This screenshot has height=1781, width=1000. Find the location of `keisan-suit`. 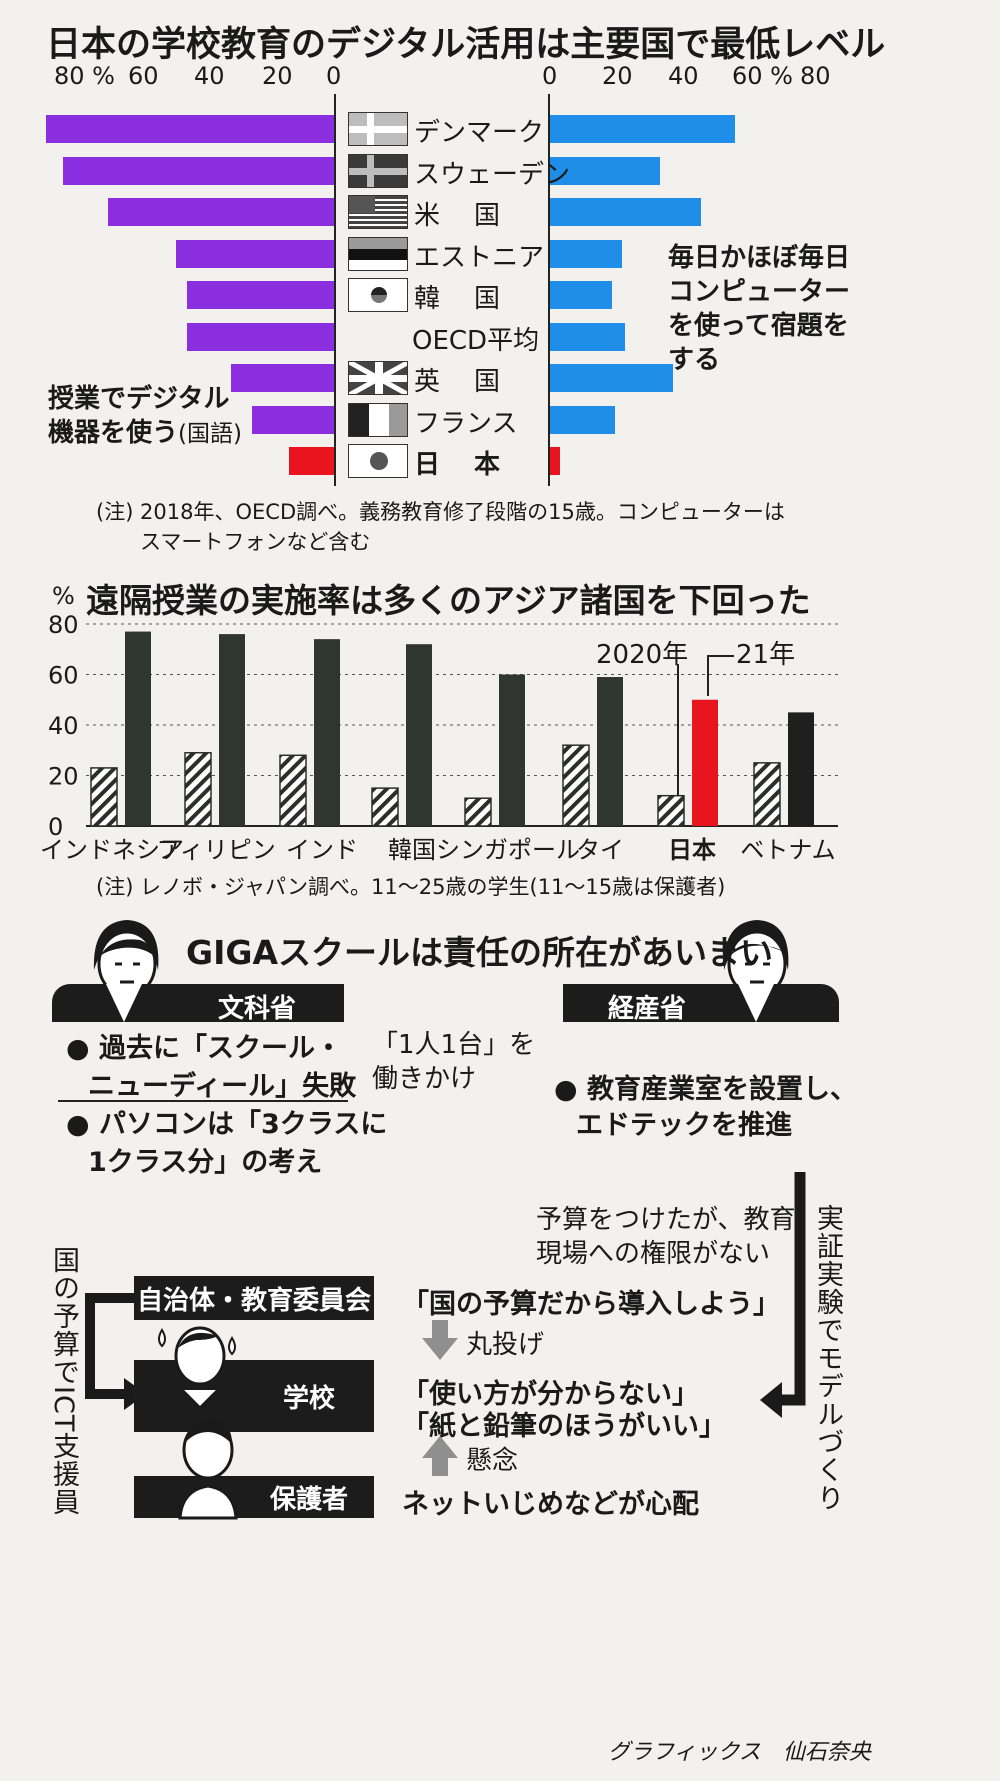

keisan-suit is located at coordinates (701, 1003).